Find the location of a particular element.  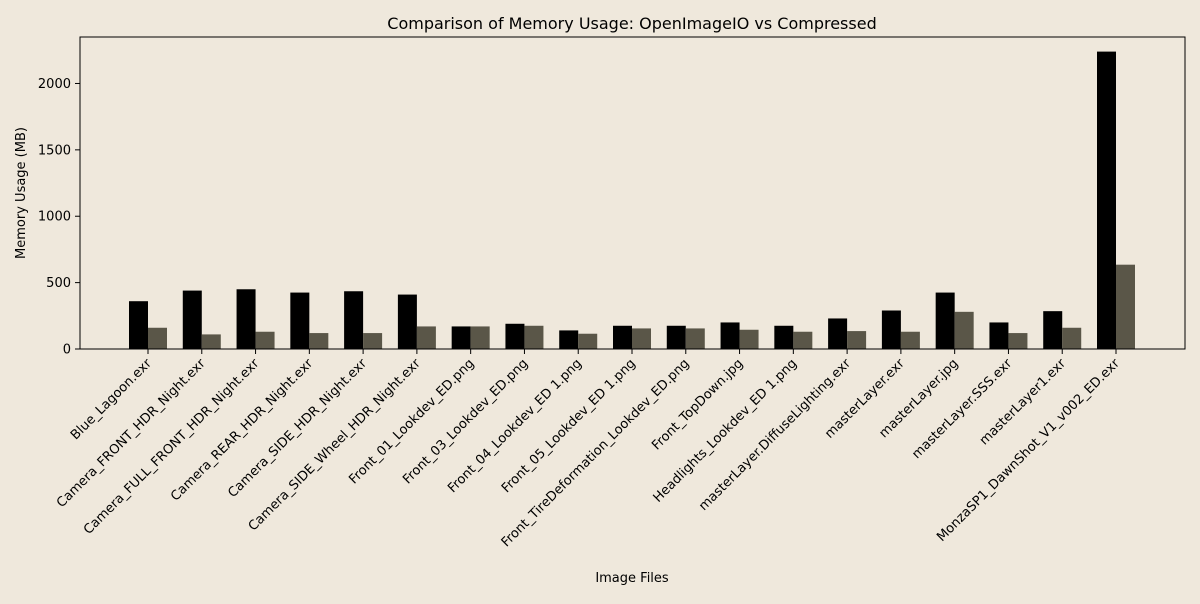

x-axis-label: Image Files is located at coordinates (632, 578).